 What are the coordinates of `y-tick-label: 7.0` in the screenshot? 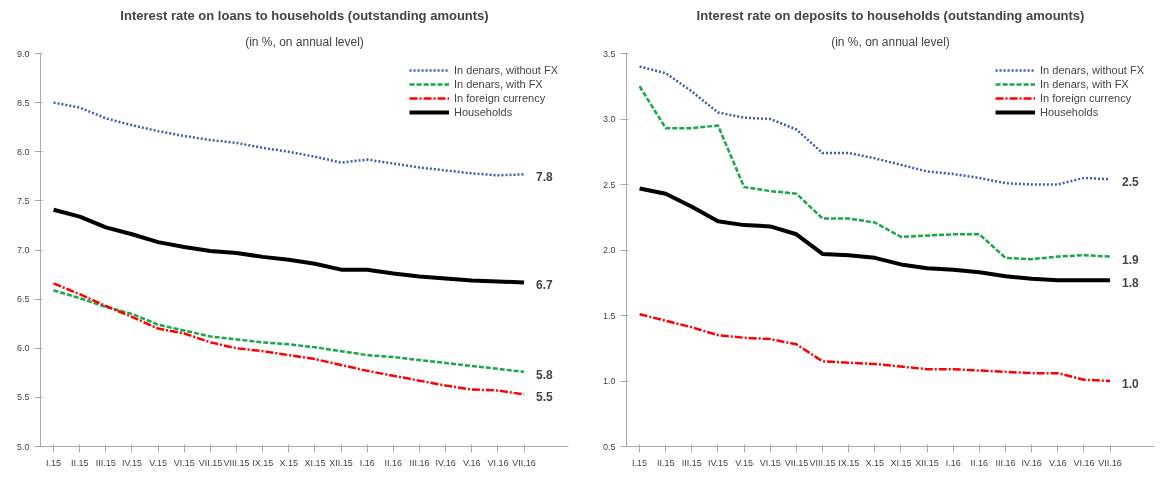 It's located at (23, 250).